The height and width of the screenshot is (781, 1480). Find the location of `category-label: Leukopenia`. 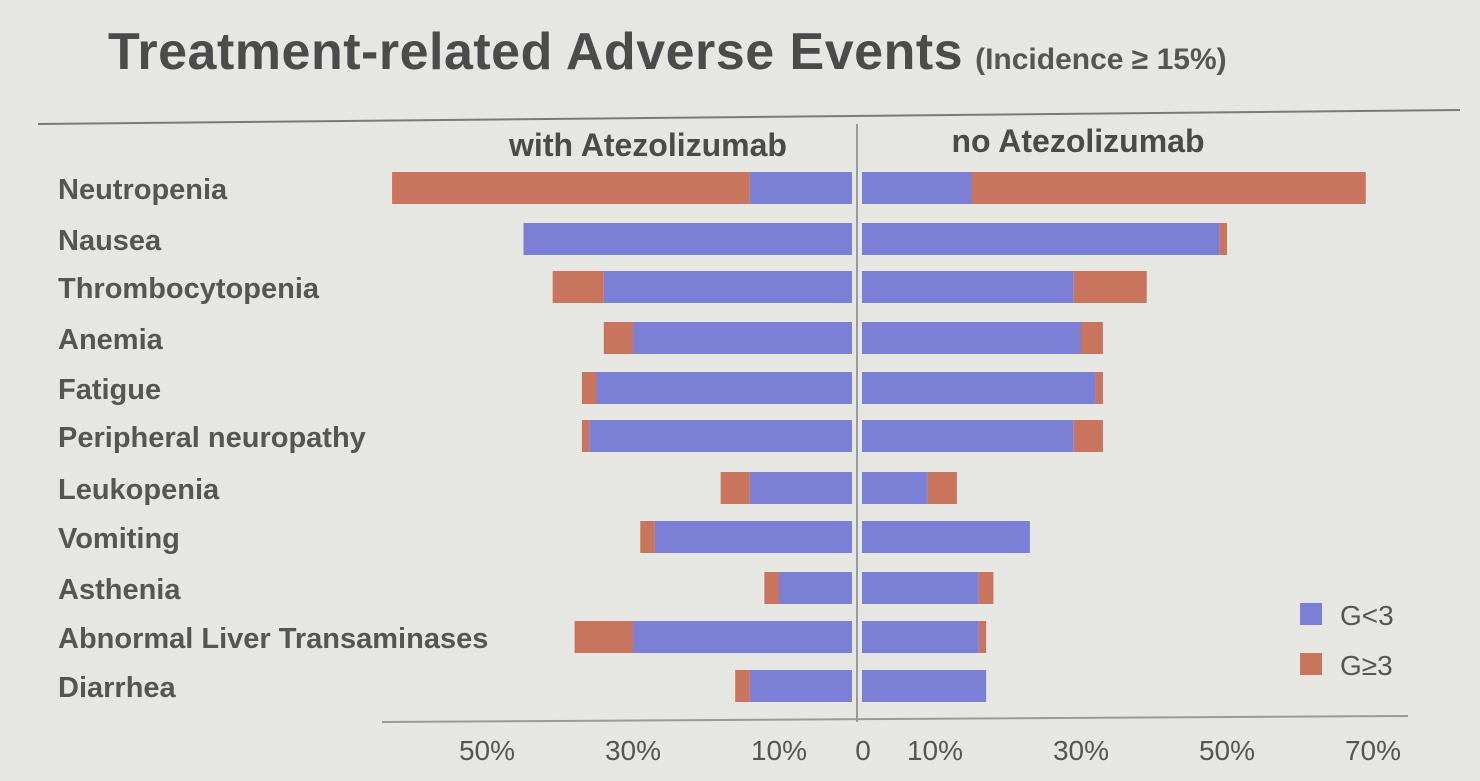

category-label: Leukopenia is located at coordinates (139, 490).